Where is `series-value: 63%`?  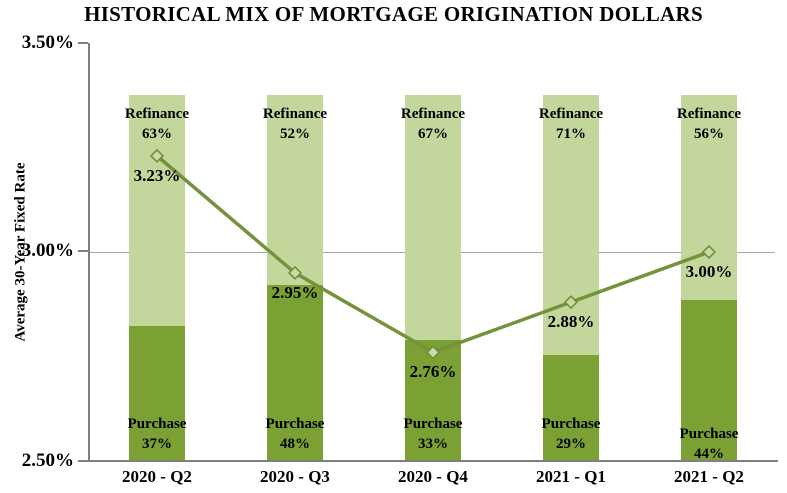
series-value: 63% is located at coordinates (157, 134).